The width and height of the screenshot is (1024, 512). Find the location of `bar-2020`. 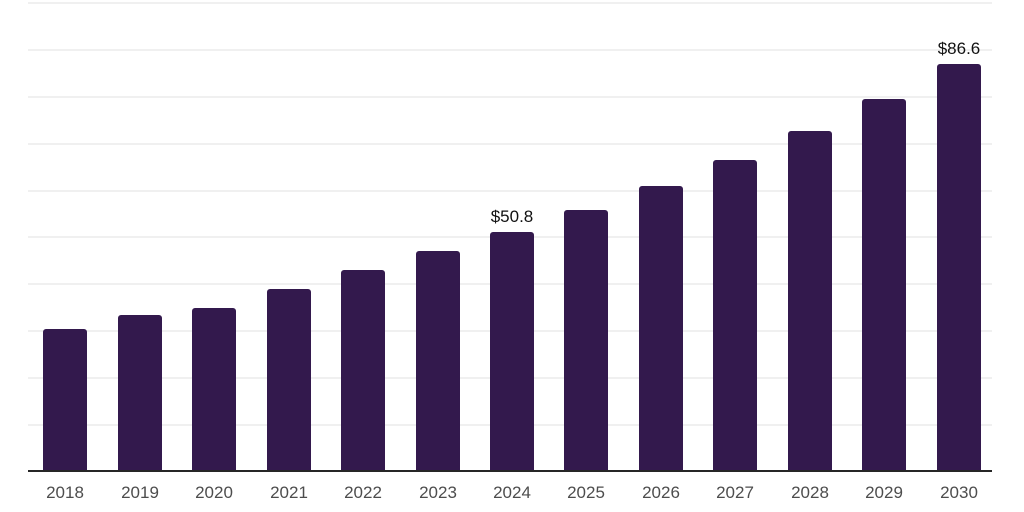

bar-2020 is located at coordinates (214, 389).